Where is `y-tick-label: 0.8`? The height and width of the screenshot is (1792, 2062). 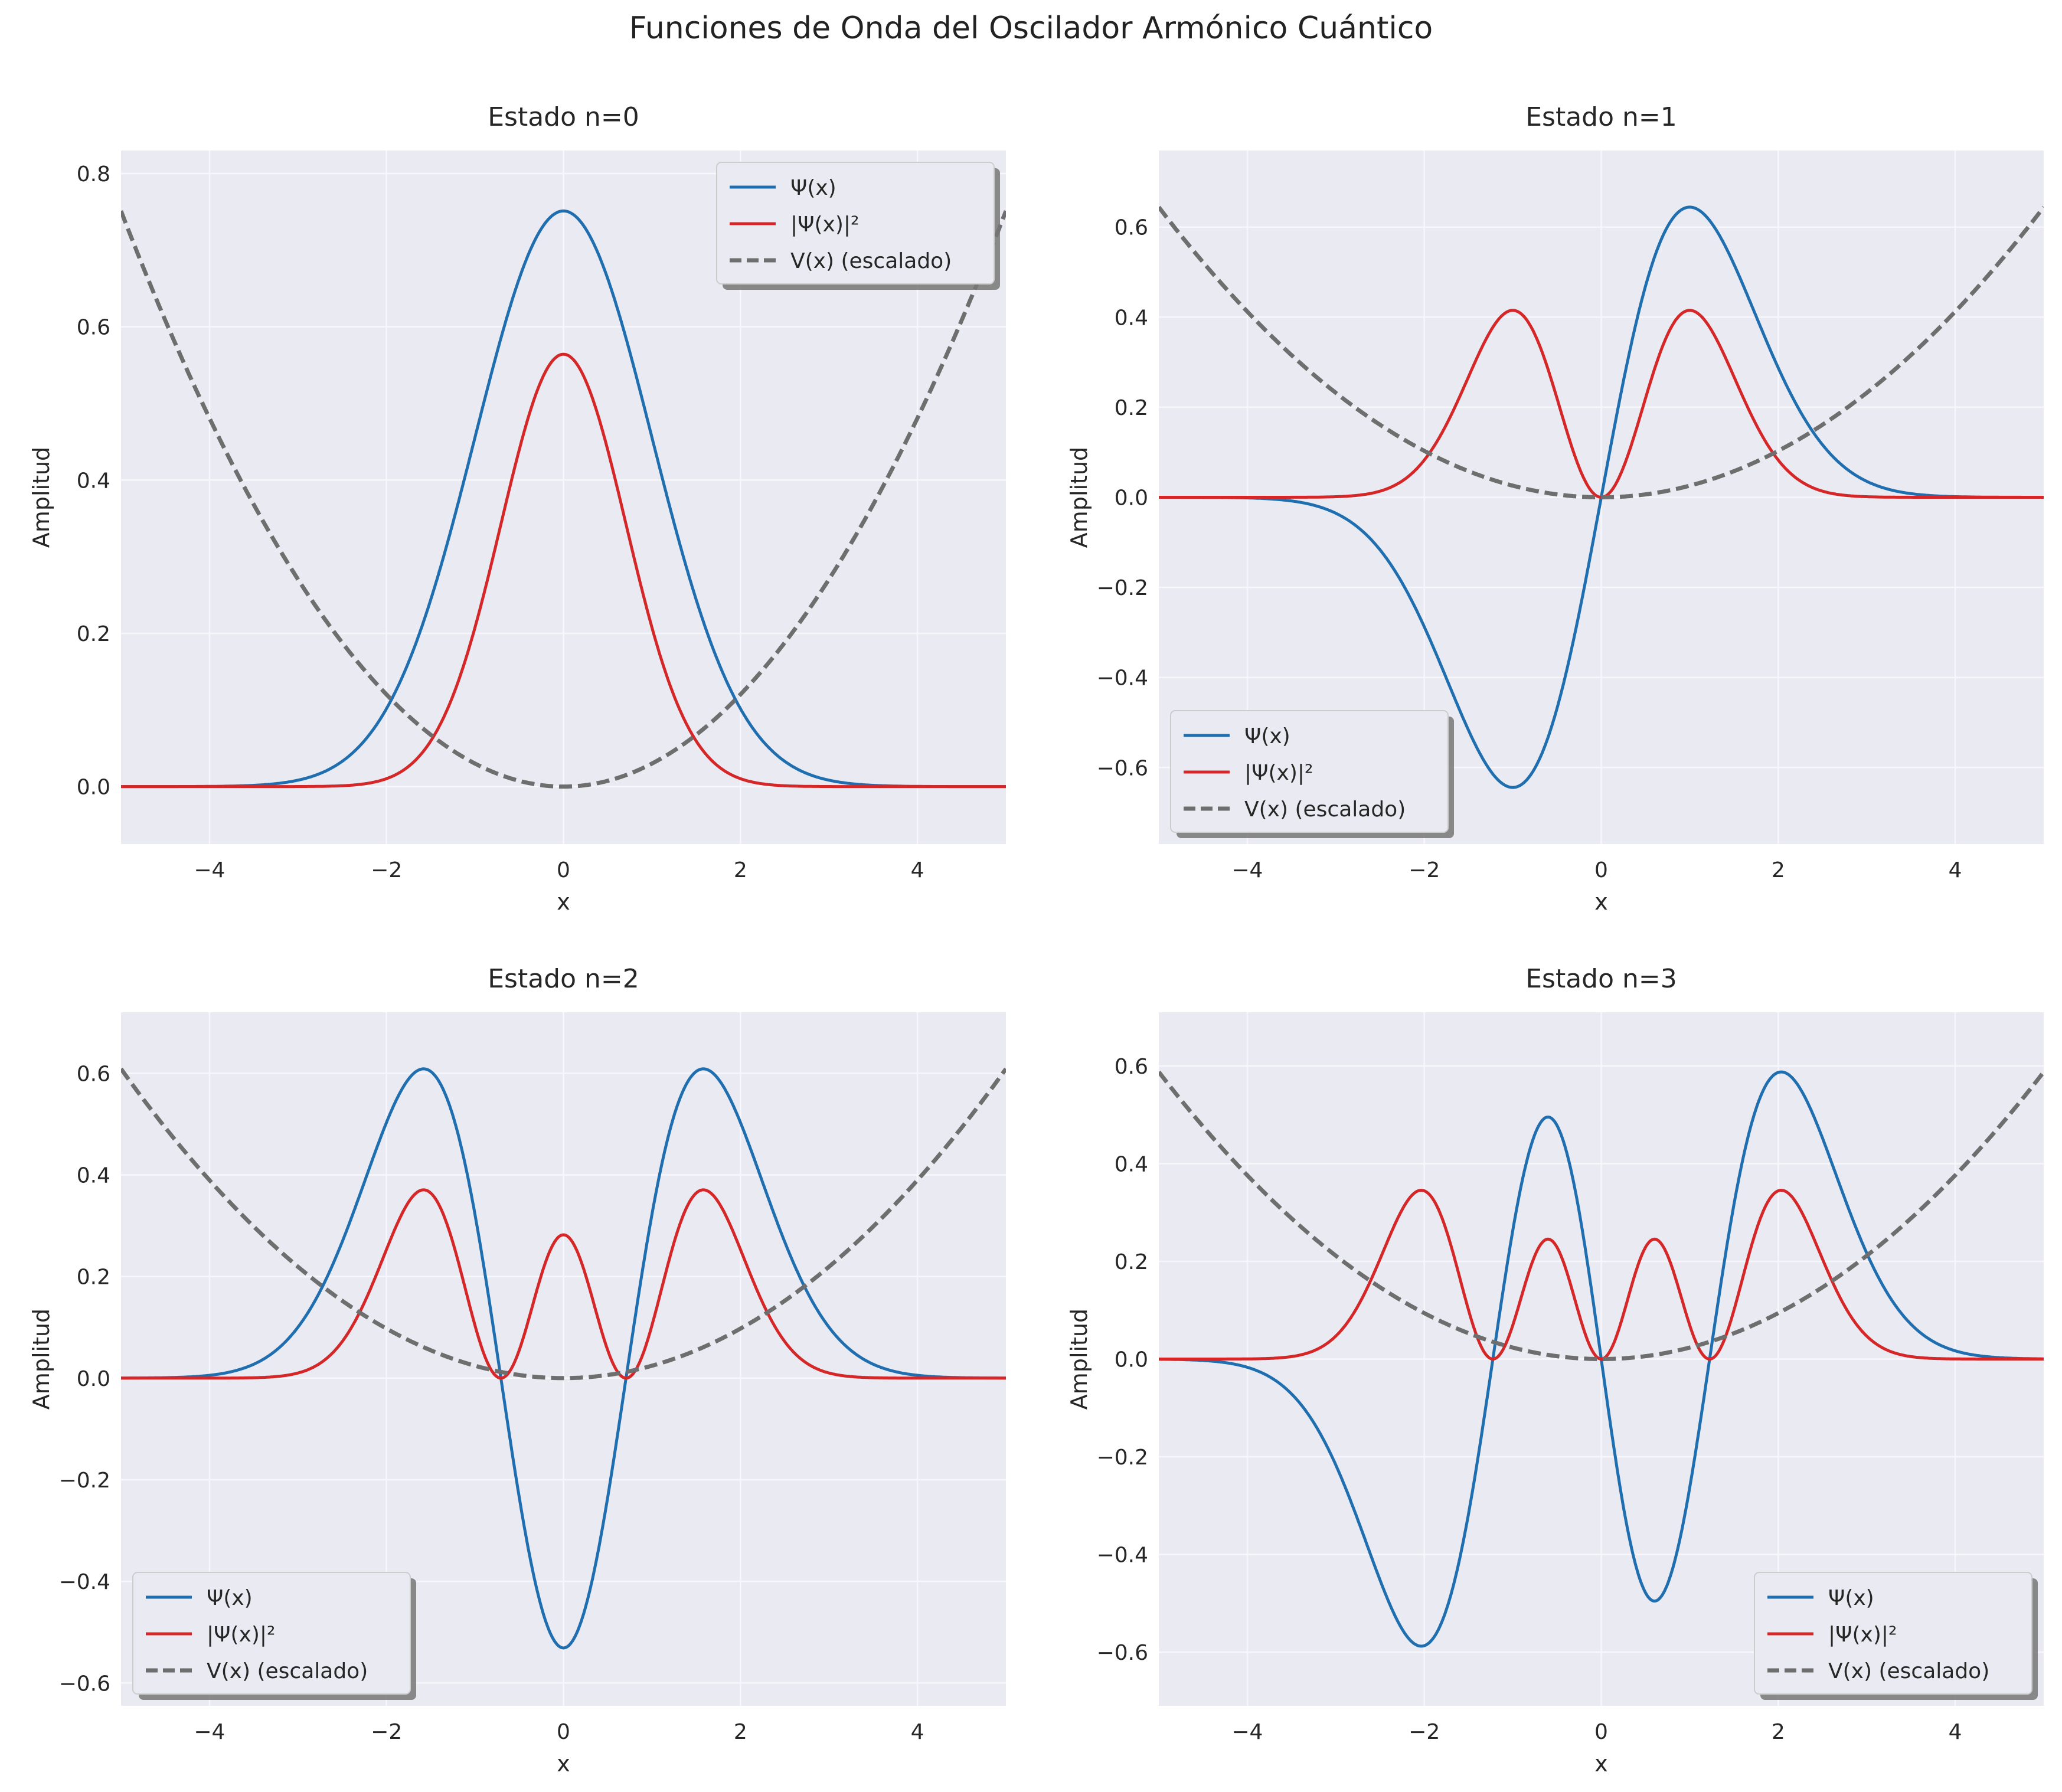 y-tick-label: 0.8 is located at coordinates (93, 174).